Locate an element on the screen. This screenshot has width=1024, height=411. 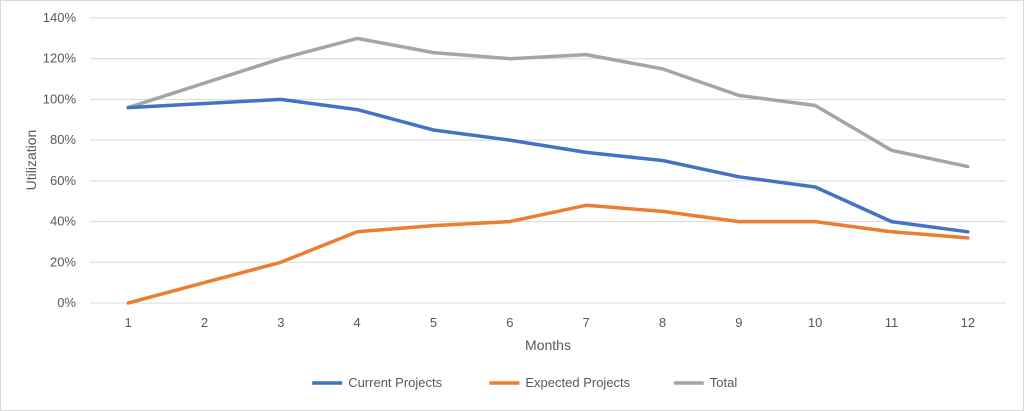
x-tick-label: 1 is located at coordinates (128, 322).